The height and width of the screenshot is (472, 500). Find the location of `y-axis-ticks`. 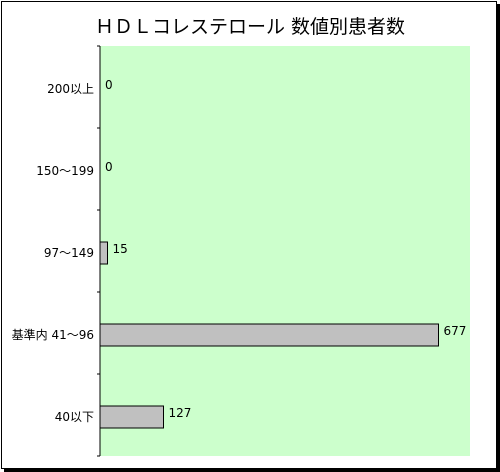

y-axis-ticks is located at coordinates (98, 251).